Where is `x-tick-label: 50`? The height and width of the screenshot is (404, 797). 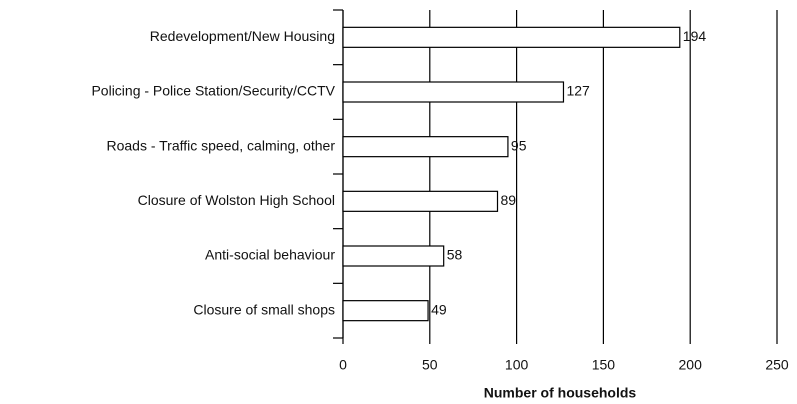
x-tick-label: 50 is located at coordinates (430, 365).